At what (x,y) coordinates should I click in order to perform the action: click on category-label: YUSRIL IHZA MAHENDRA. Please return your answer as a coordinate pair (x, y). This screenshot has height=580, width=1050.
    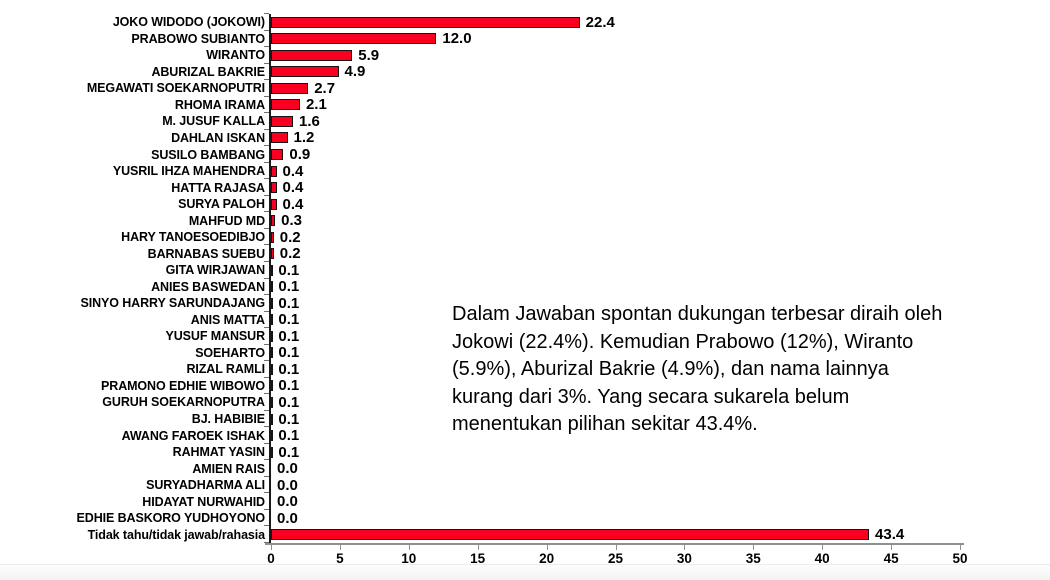
    Looking at the image, I should click on (188, 171).